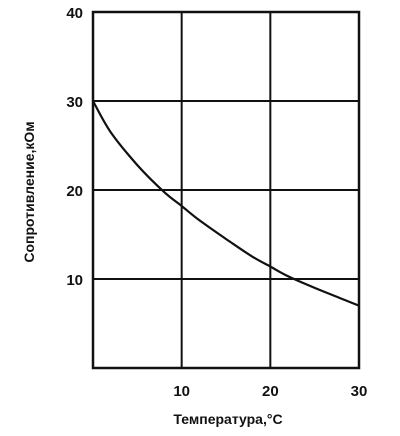 Image resolution: width=400 pixels, height=436 pixels. Describe the element at coordinates (74, 13) in the screenshot. I see `y-tick-label: 40` at that location.